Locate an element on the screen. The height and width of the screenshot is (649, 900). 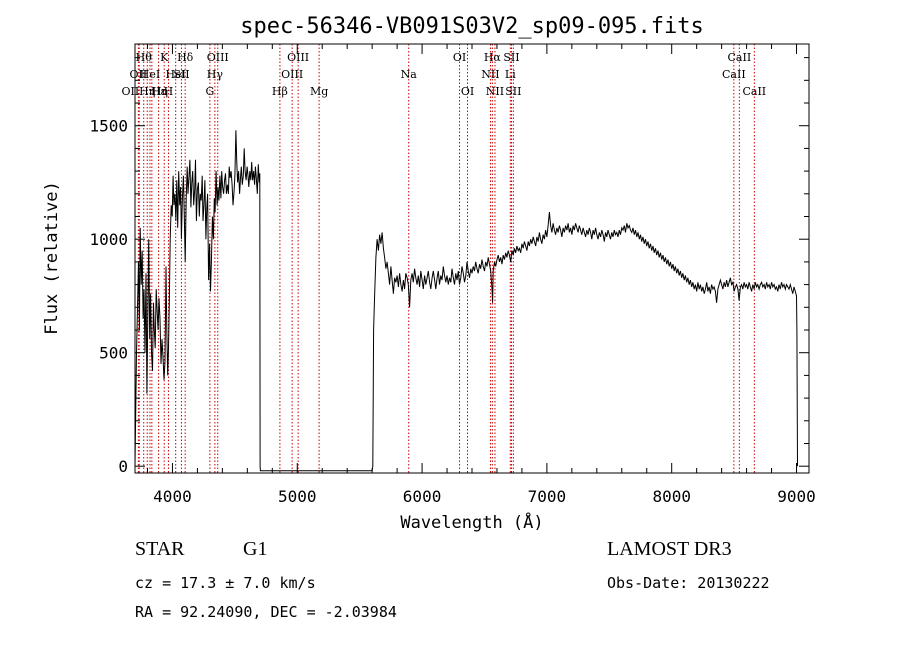
y-tick-label: 0 is located at coordinates (123, 466).